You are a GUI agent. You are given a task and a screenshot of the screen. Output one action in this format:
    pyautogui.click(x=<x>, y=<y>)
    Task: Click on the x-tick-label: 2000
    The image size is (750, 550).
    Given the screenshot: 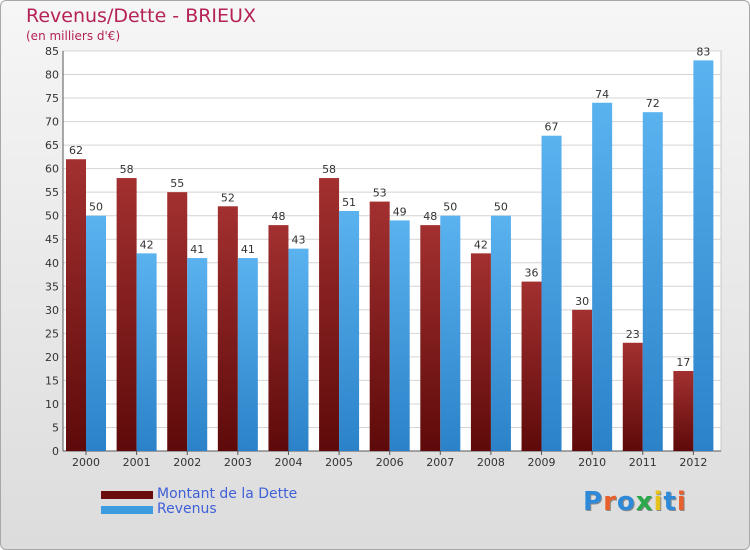 What is the action you would take?
    pyautogui.click(x=86, y=462)
    